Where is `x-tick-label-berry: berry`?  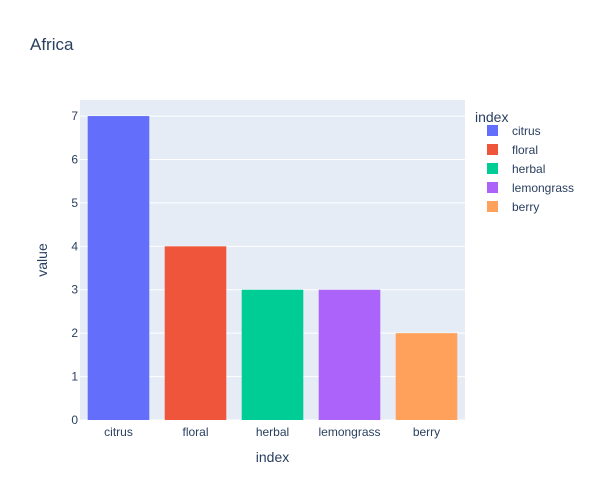 x-tick-label-berry: berry is located at coordinates (426, 432).